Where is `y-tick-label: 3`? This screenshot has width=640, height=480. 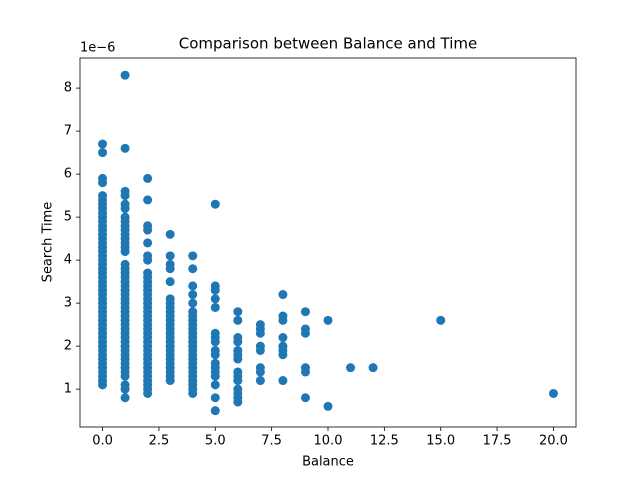
y-tick-label: 3 is located at coordinates (68, 303).